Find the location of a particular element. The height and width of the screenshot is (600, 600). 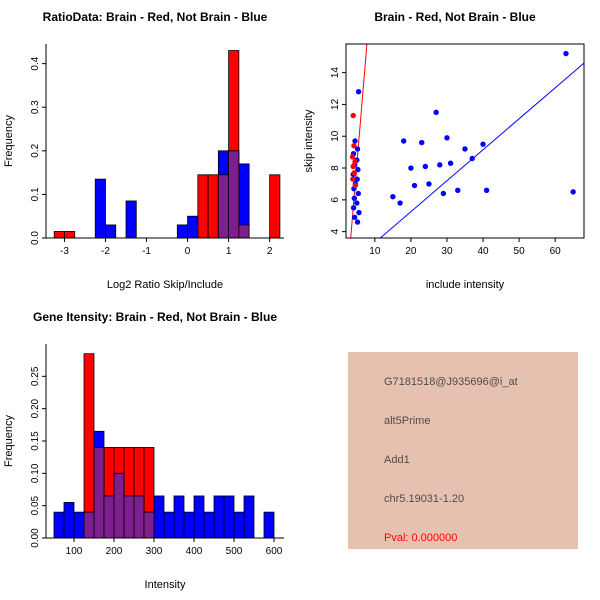

svg-text: 50 is located at coordinates (520, 251).